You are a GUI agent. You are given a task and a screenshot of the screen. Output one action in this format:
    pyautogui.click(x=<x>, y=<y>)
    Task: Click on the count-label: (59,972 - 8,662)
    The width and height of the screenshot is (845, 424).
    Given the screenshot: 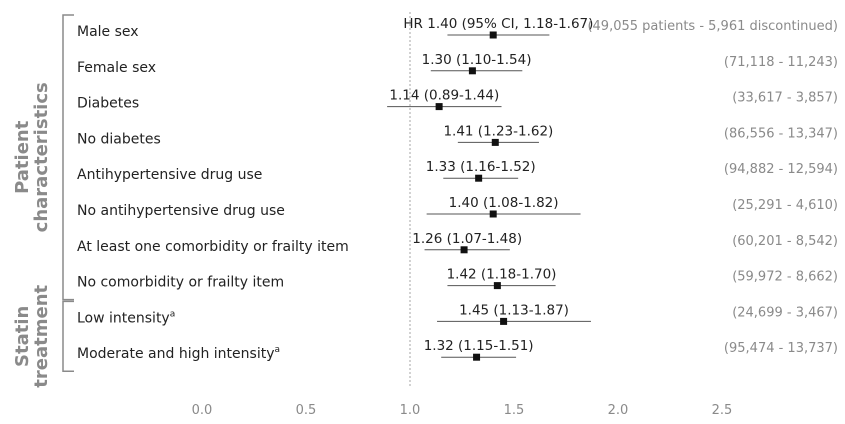 What is the action you would take?
    pyautogui.click(x=785, y=277)
    